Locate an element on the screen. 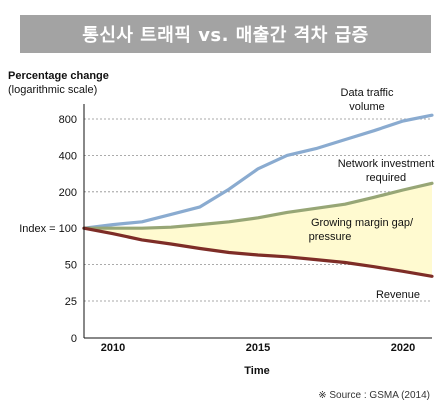 The width and height of the screenshot is (444, 407). x-tick-2015: 2015 is located at coordinates (258, 348).